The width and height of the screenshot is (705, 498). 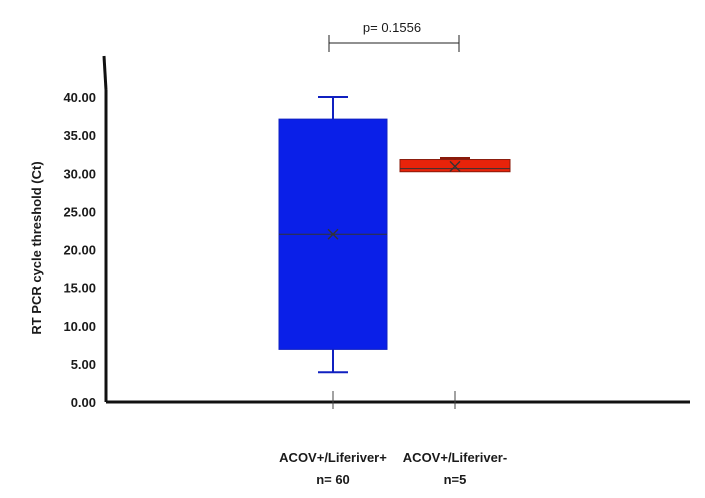 I want to click on y-tick-label: 0.00, so click(x=83, y=402).